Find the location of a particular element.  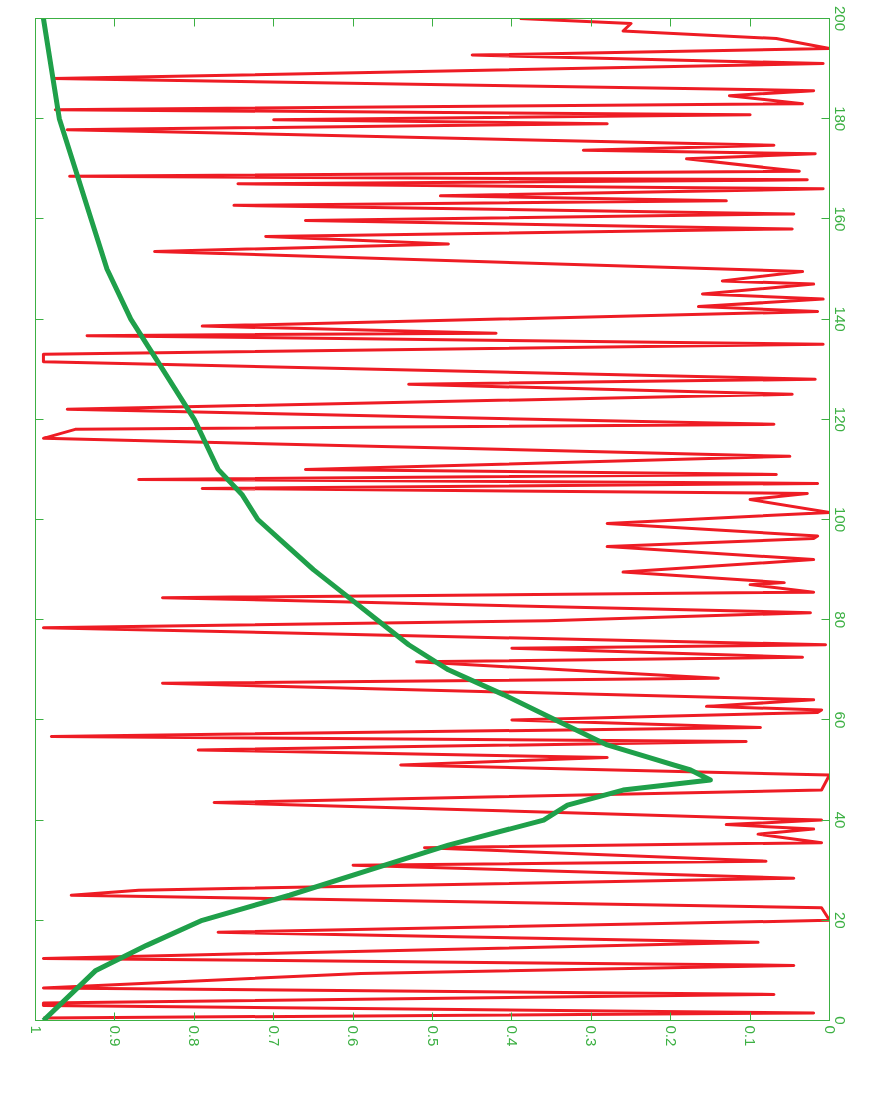

y-tick-label: 60 is located at coordinates (840, 720).